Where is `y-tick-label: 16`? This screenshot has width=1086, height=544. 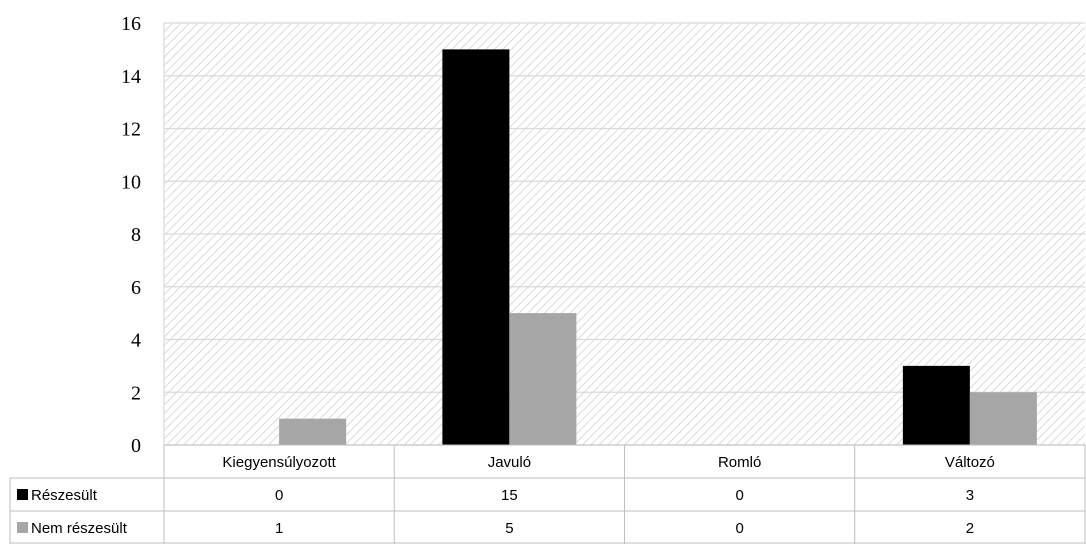
y-tick-label: 16 is located at coordinates (131, 24).